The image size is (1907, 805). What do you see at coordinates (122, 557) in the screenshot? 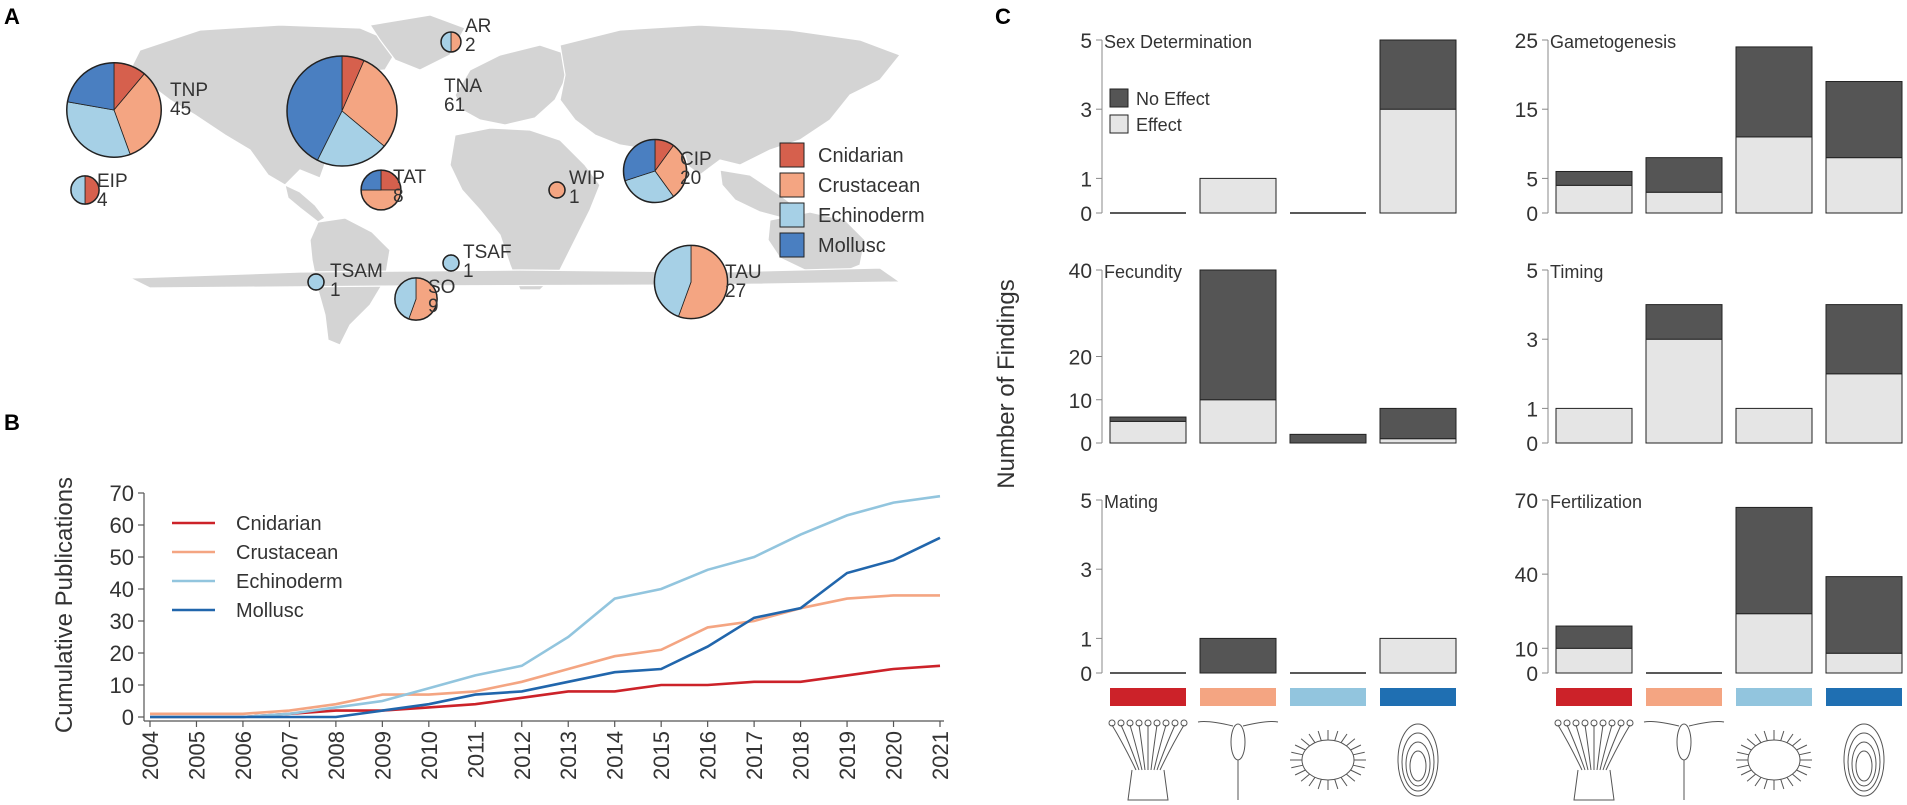
I see `y-tick-label: 50` at bounding box center [122, 557].